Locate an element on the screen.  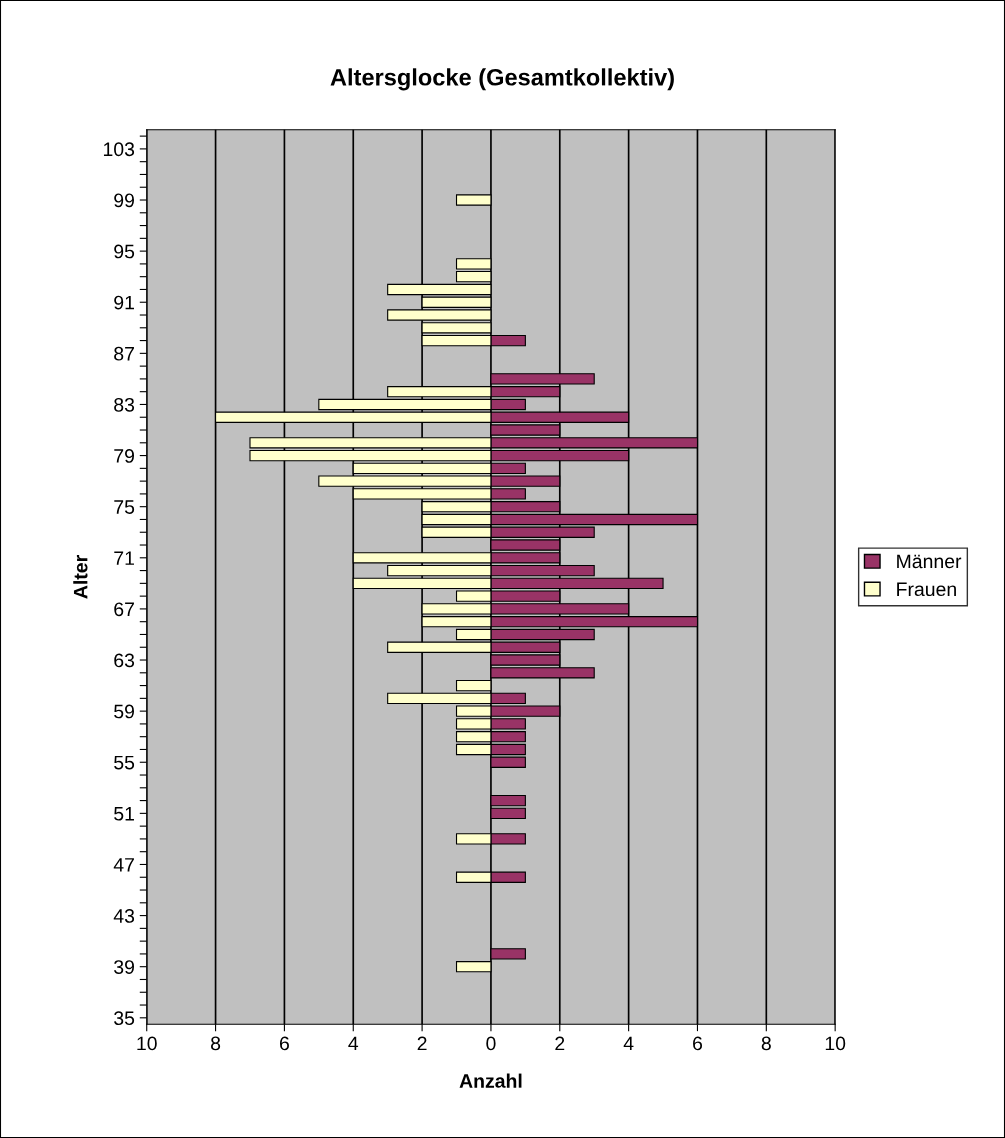
chart-title: Altersglocke (Gesamtkollektiv) is located at coordinates (502, 79).